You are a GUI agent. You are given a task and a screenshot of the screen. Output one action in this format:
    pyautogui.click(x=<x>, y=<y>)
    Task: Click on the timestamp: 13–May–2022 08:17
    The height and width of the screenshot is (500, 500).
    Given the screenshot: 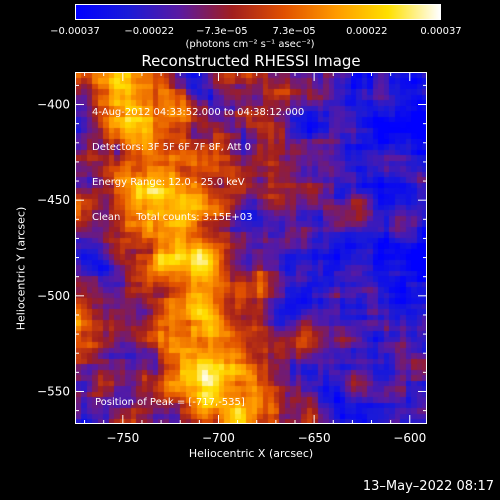 What is the action you would take?
    pyautogui.click(x=428, y=486)
    